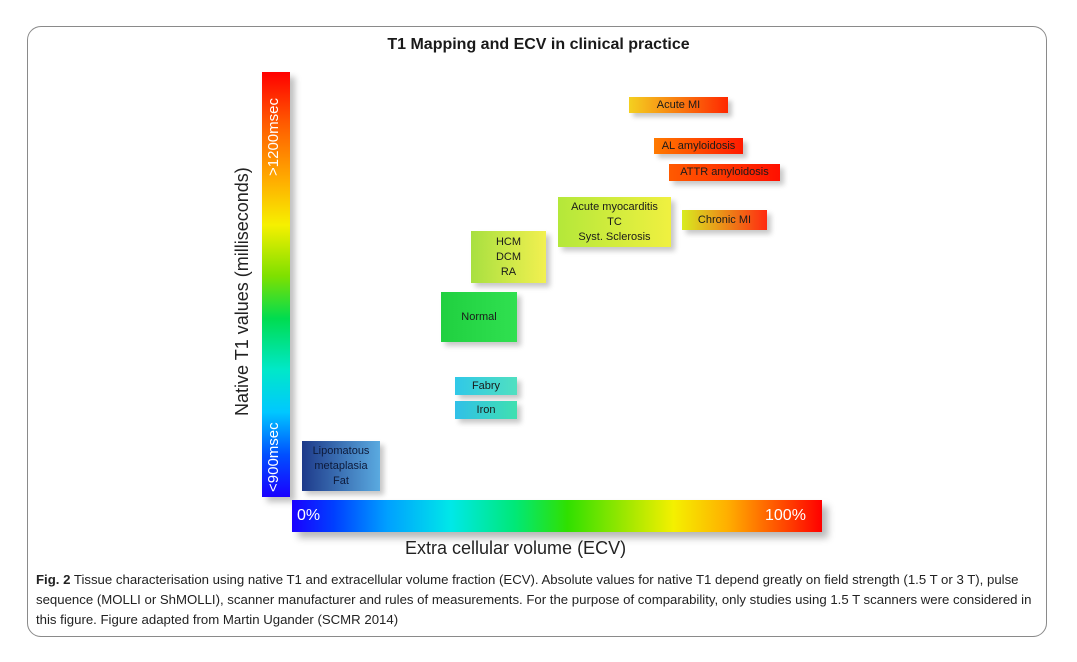 The width and height of the screenshot is (1077, 662). I want to click on condition-label: RA, so click(508, 271).